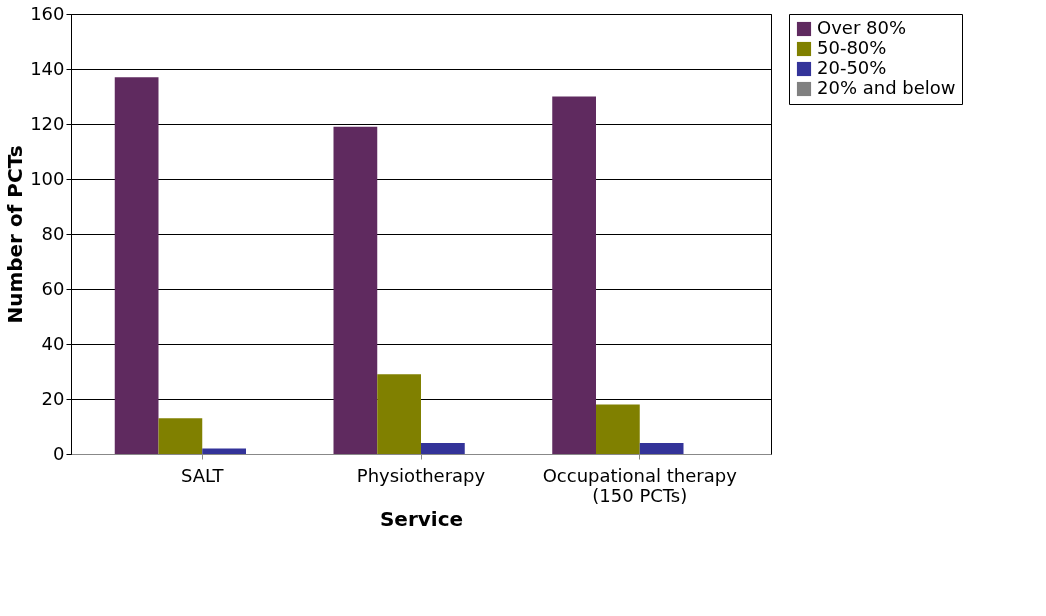 This screenshot has height=616, width=1046. What do you see at coordinates (421, 518) in the screenshot?
I see `x-axis-title: Service` at bounding box center [421, 518].